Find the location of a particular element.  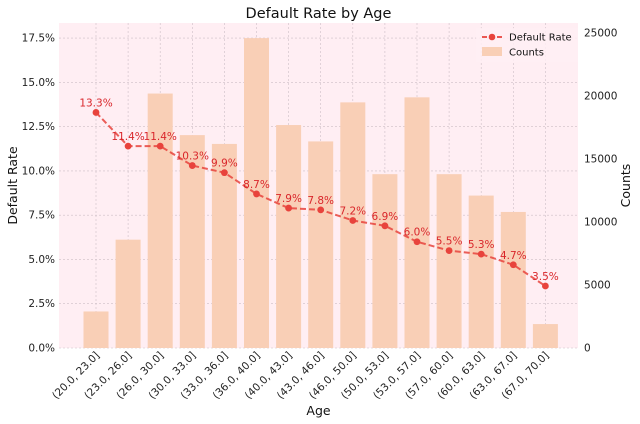

data-label-7: 7.8% is located at coordinates (320, 201).